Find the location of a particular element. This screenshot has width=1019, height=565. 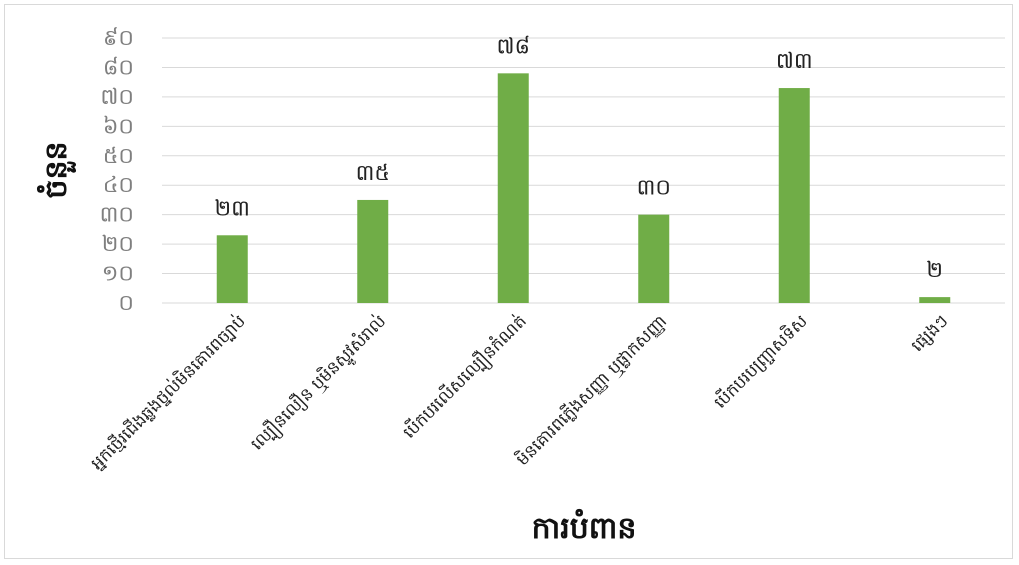

y-tick-label: ៤០ is located at coordinates (118, 185).